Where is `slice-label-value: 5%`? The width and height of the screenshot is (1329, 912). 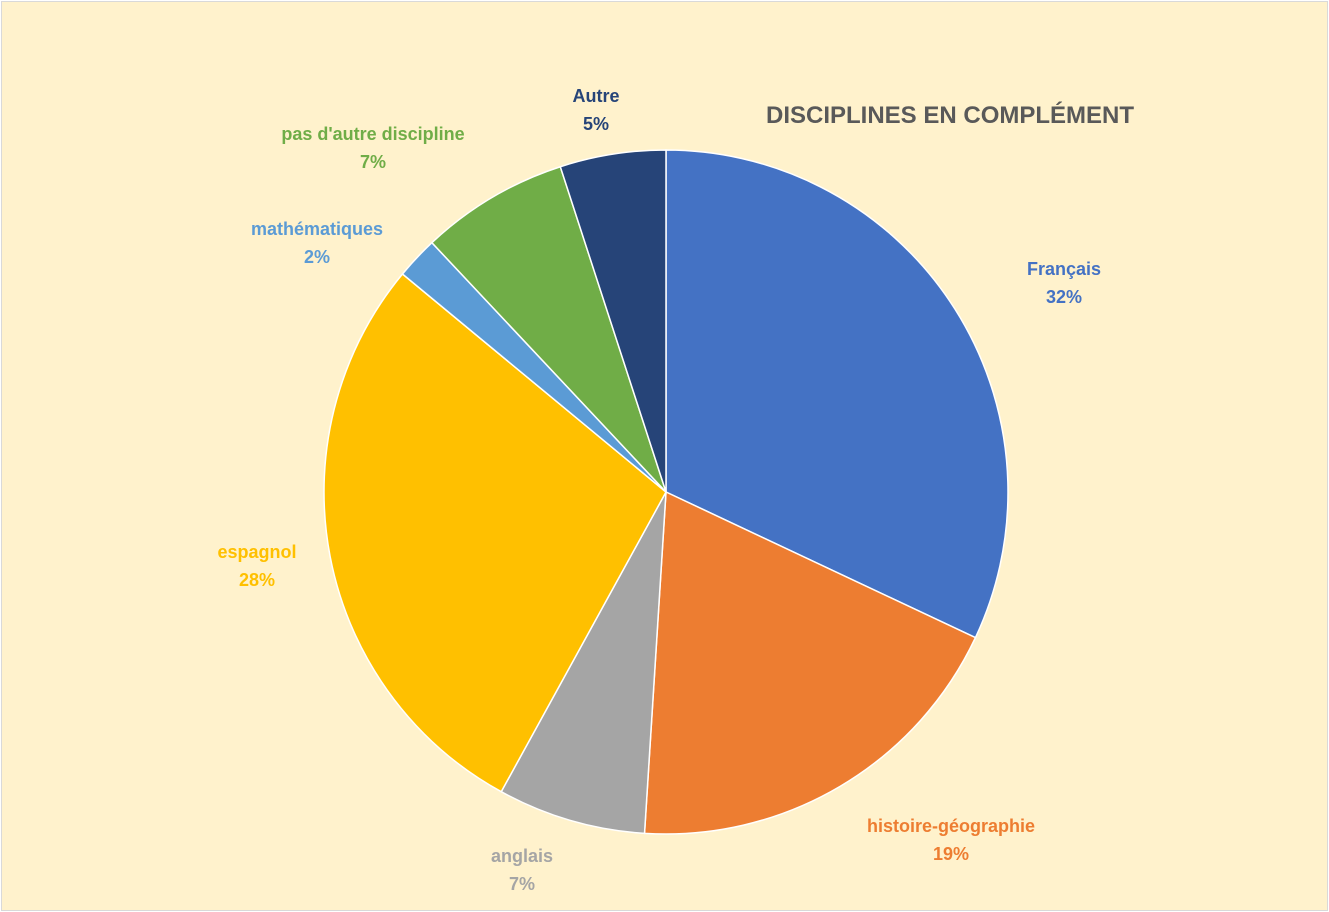
slice-label-value: 5% is located at coordinates (596, 124).